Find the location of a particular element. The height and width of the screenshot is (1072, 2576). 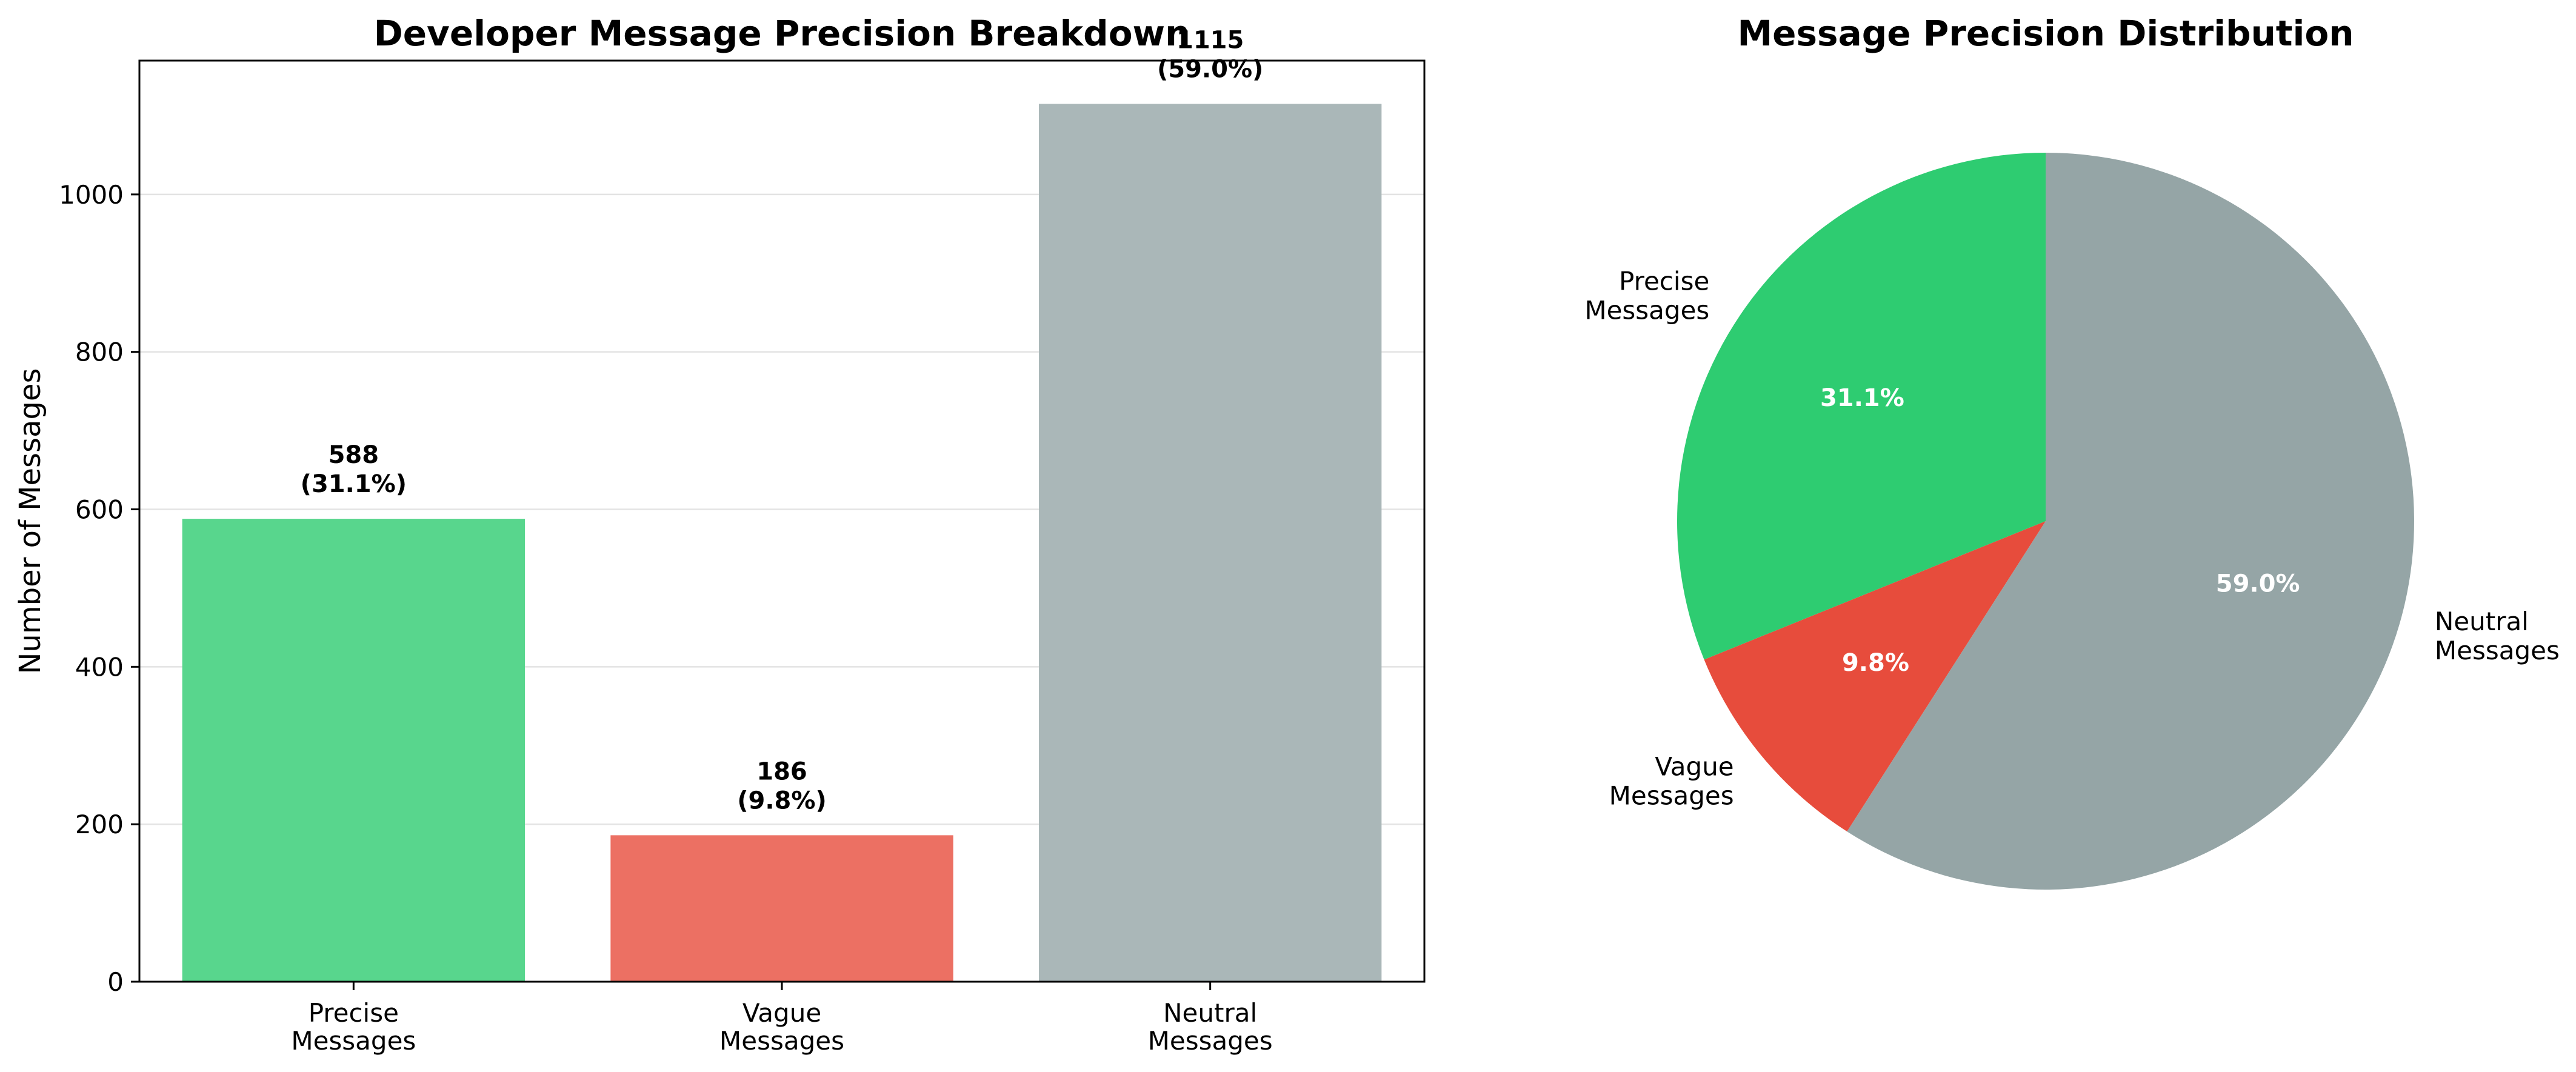

pie-slice-label: Neutral Messages is located at coordinates (2497, 636).